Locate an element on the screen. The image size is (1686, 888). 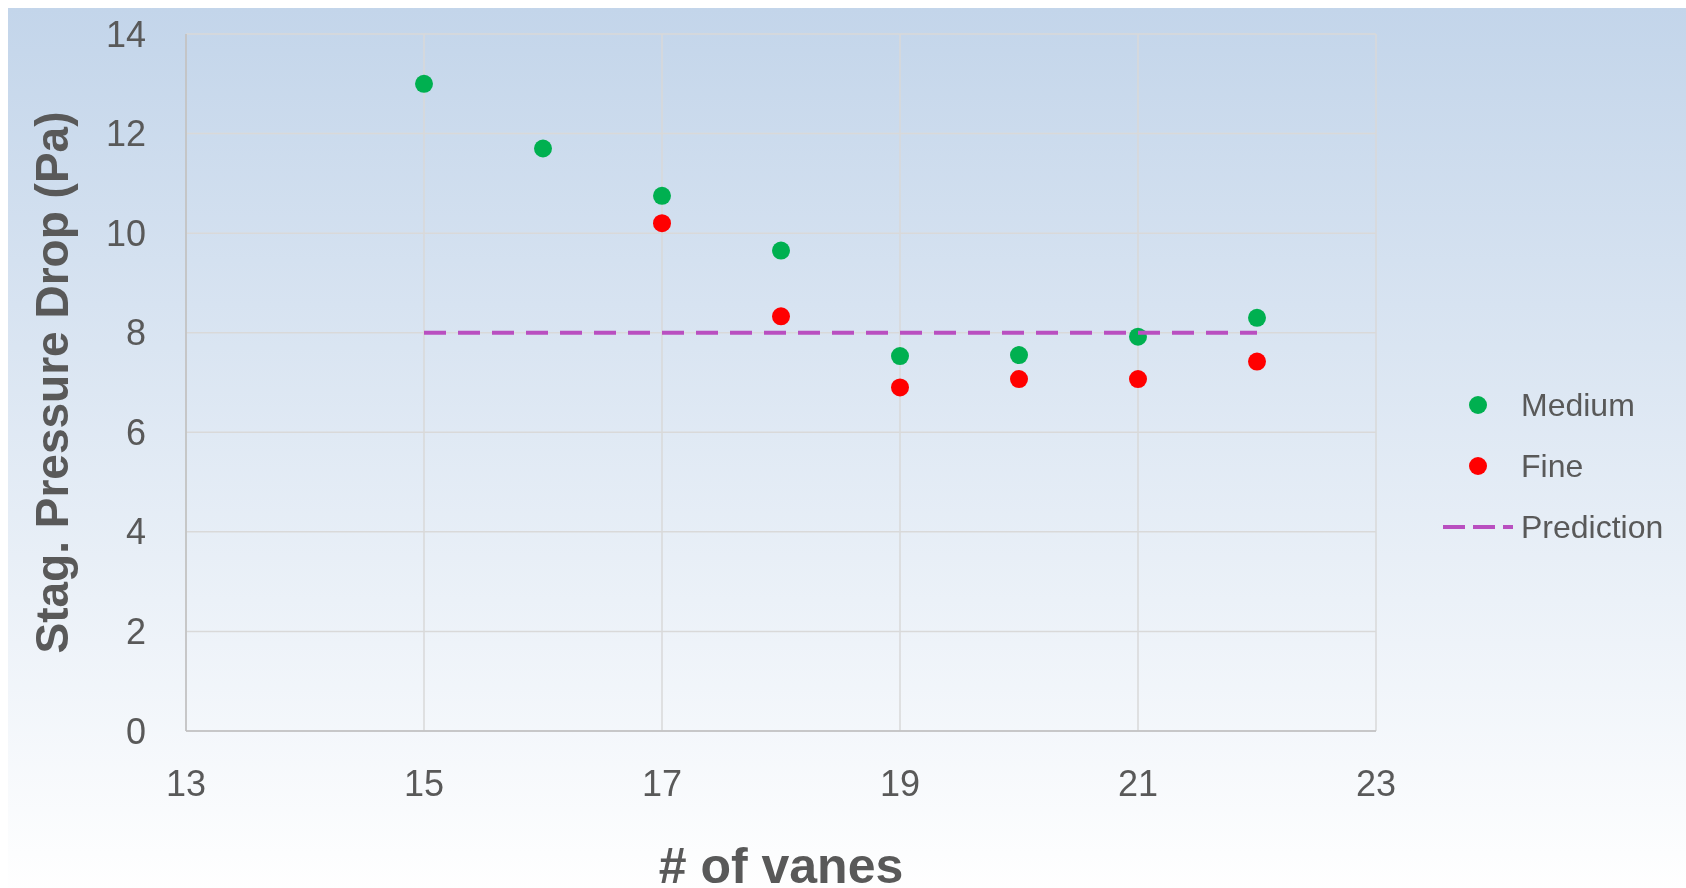
y-tick-label: 2 is located at coordinates (135, 632).